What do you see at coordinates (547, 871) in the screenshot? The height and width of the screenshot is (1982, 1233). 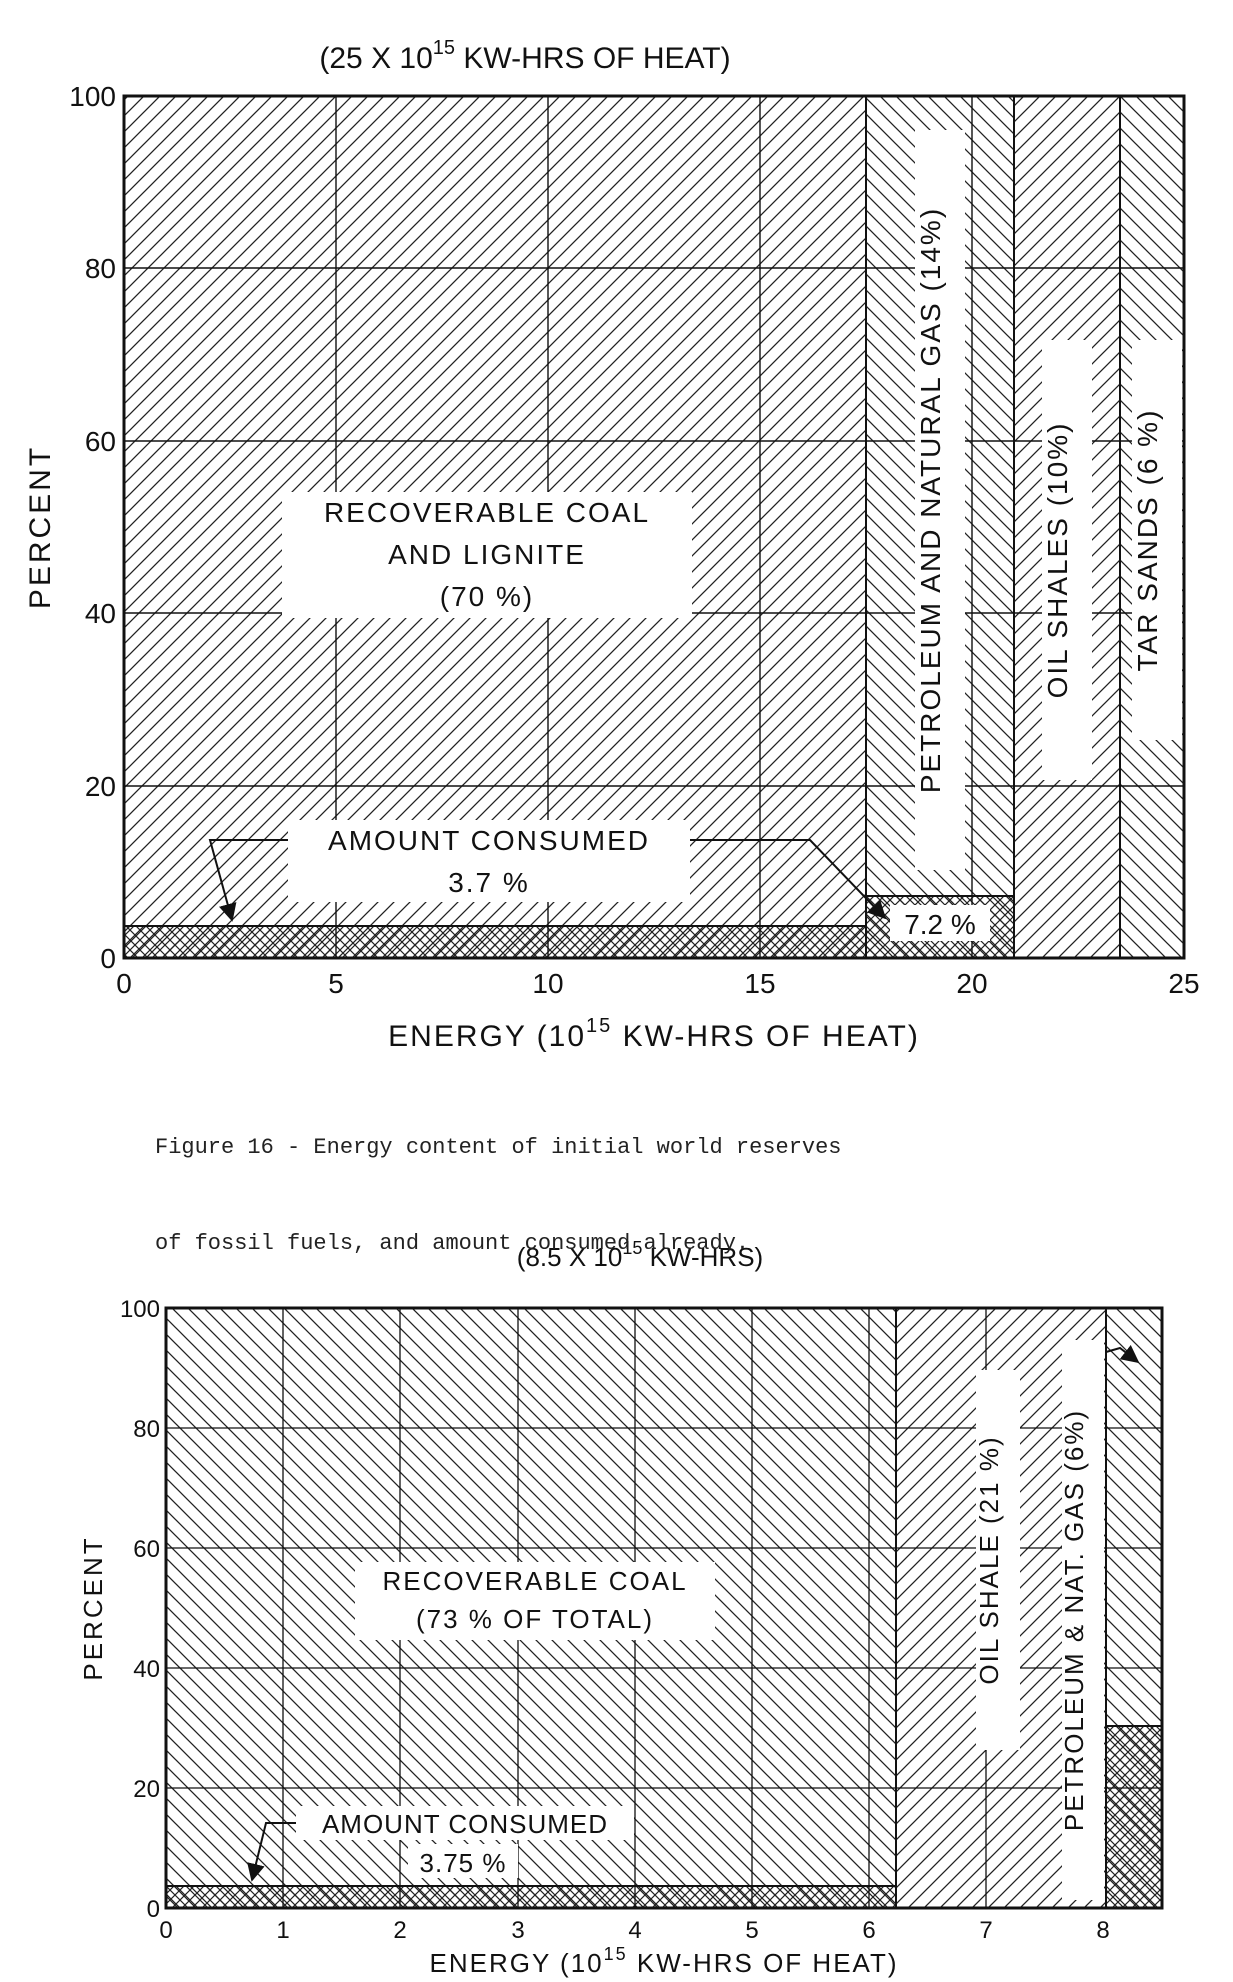 I see `consumed-label: AMOUNT CONSUMED 3.7 %` at bounding box center [547, 871].